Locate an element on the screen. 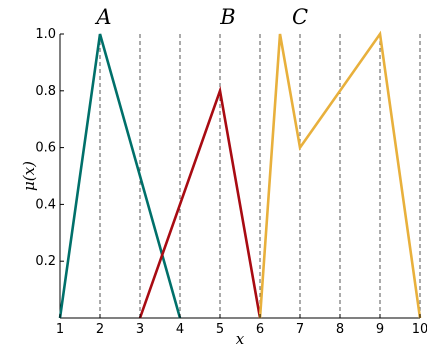  curve-label-B: B is located at coordinates (227, 17).